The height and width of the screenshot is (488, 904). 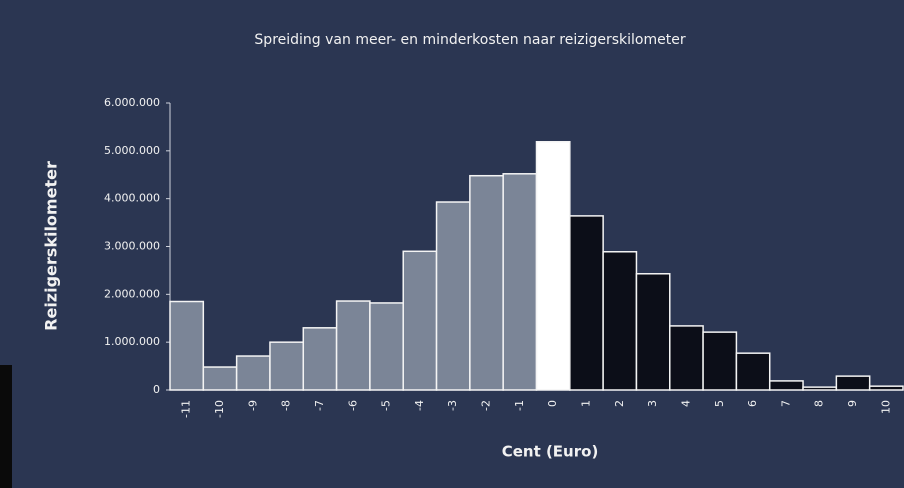 I want to click on x-tick-label: 9, so click(x=852, y=403).